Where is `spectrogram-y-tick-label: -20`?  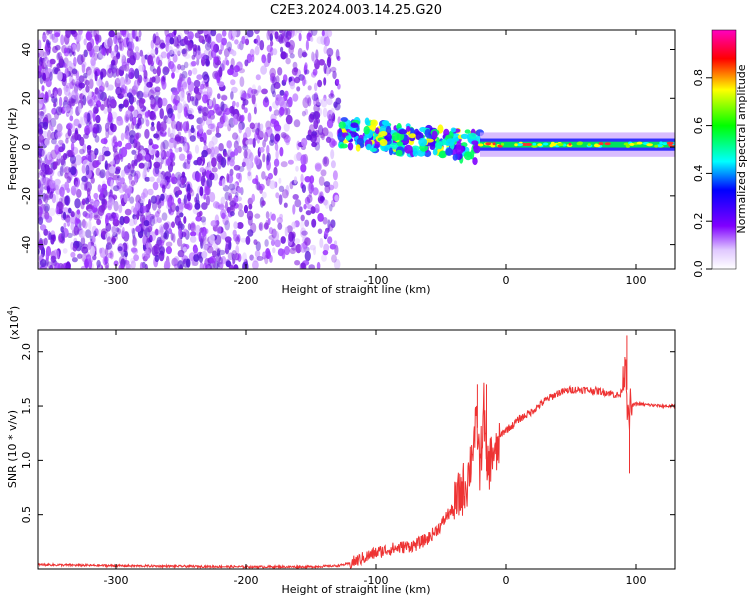 spectrogram-y-tick-label: -20 is located at coordinates (26, 196).